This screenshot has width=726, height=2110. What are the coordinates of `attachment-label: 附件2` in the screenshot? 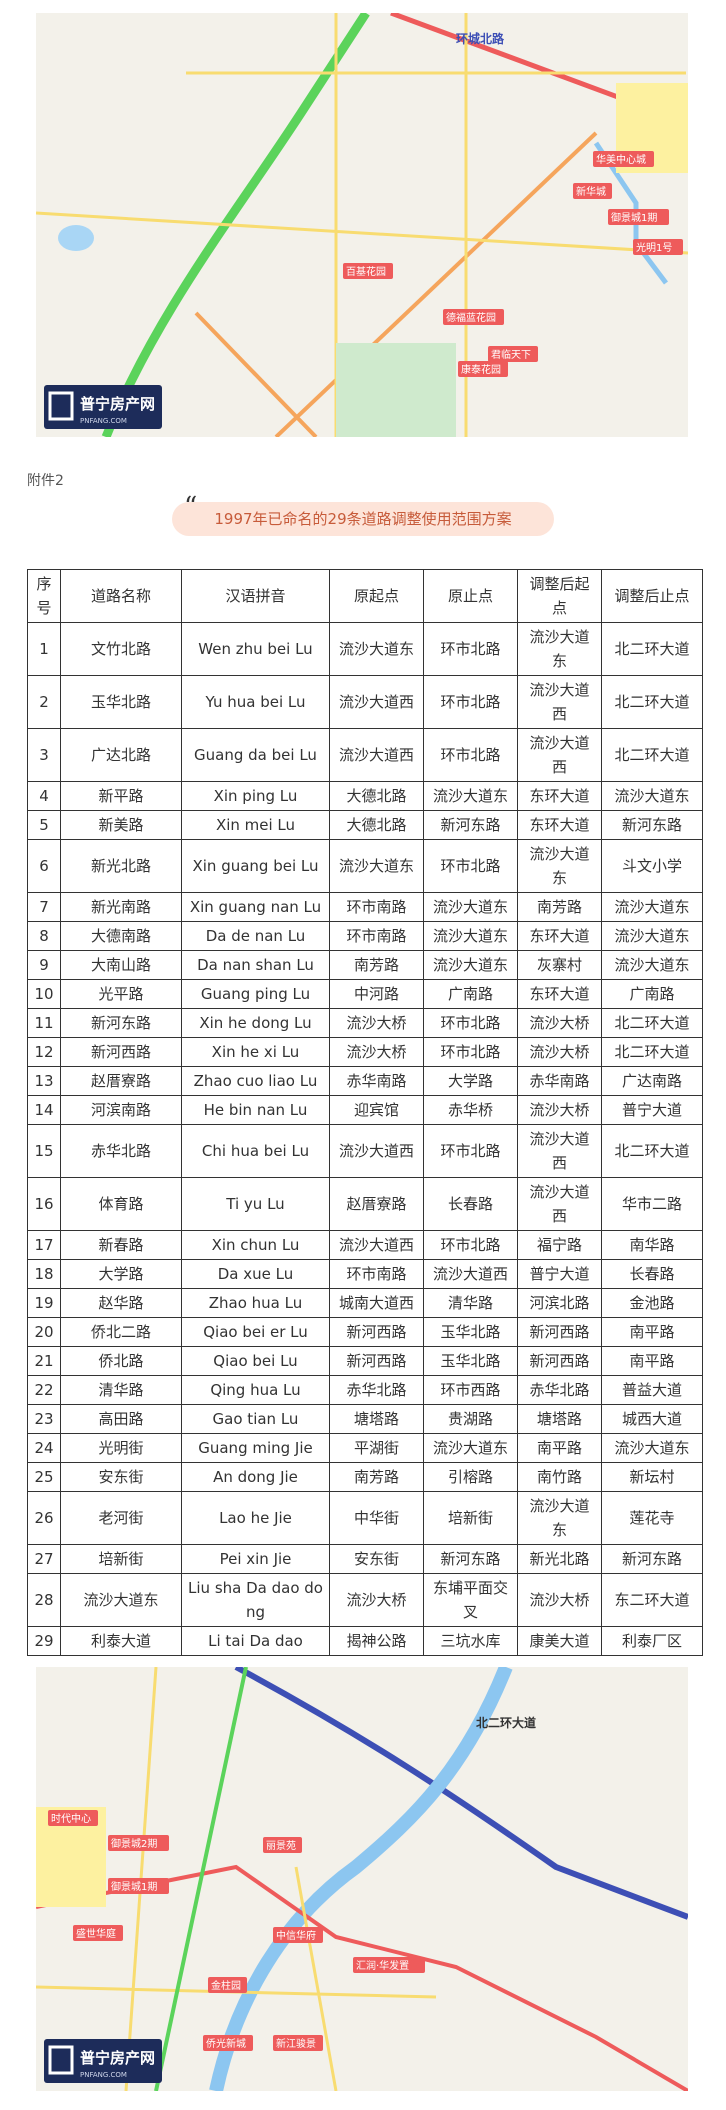 It's located at (45, 481).